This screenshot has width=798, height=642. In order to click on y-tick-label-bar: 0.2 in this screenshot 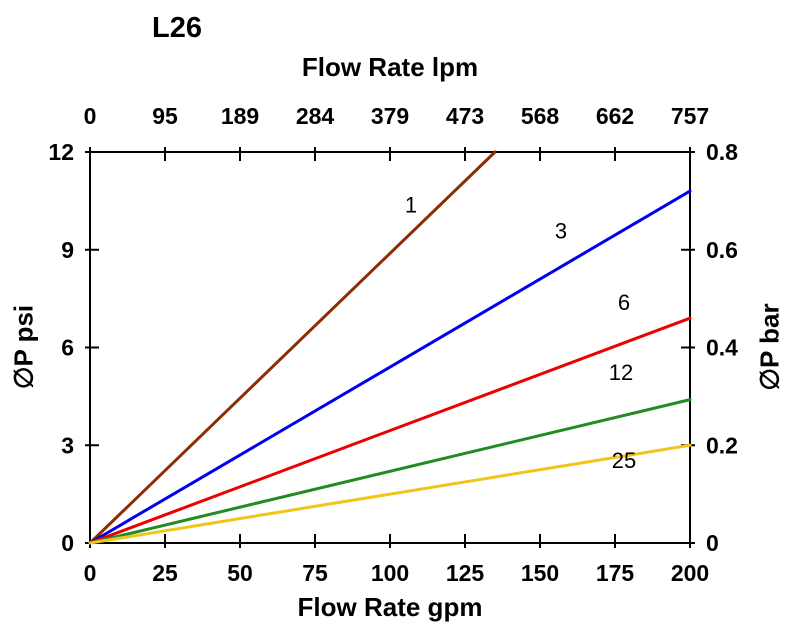, I will do `click(722, 445)`.